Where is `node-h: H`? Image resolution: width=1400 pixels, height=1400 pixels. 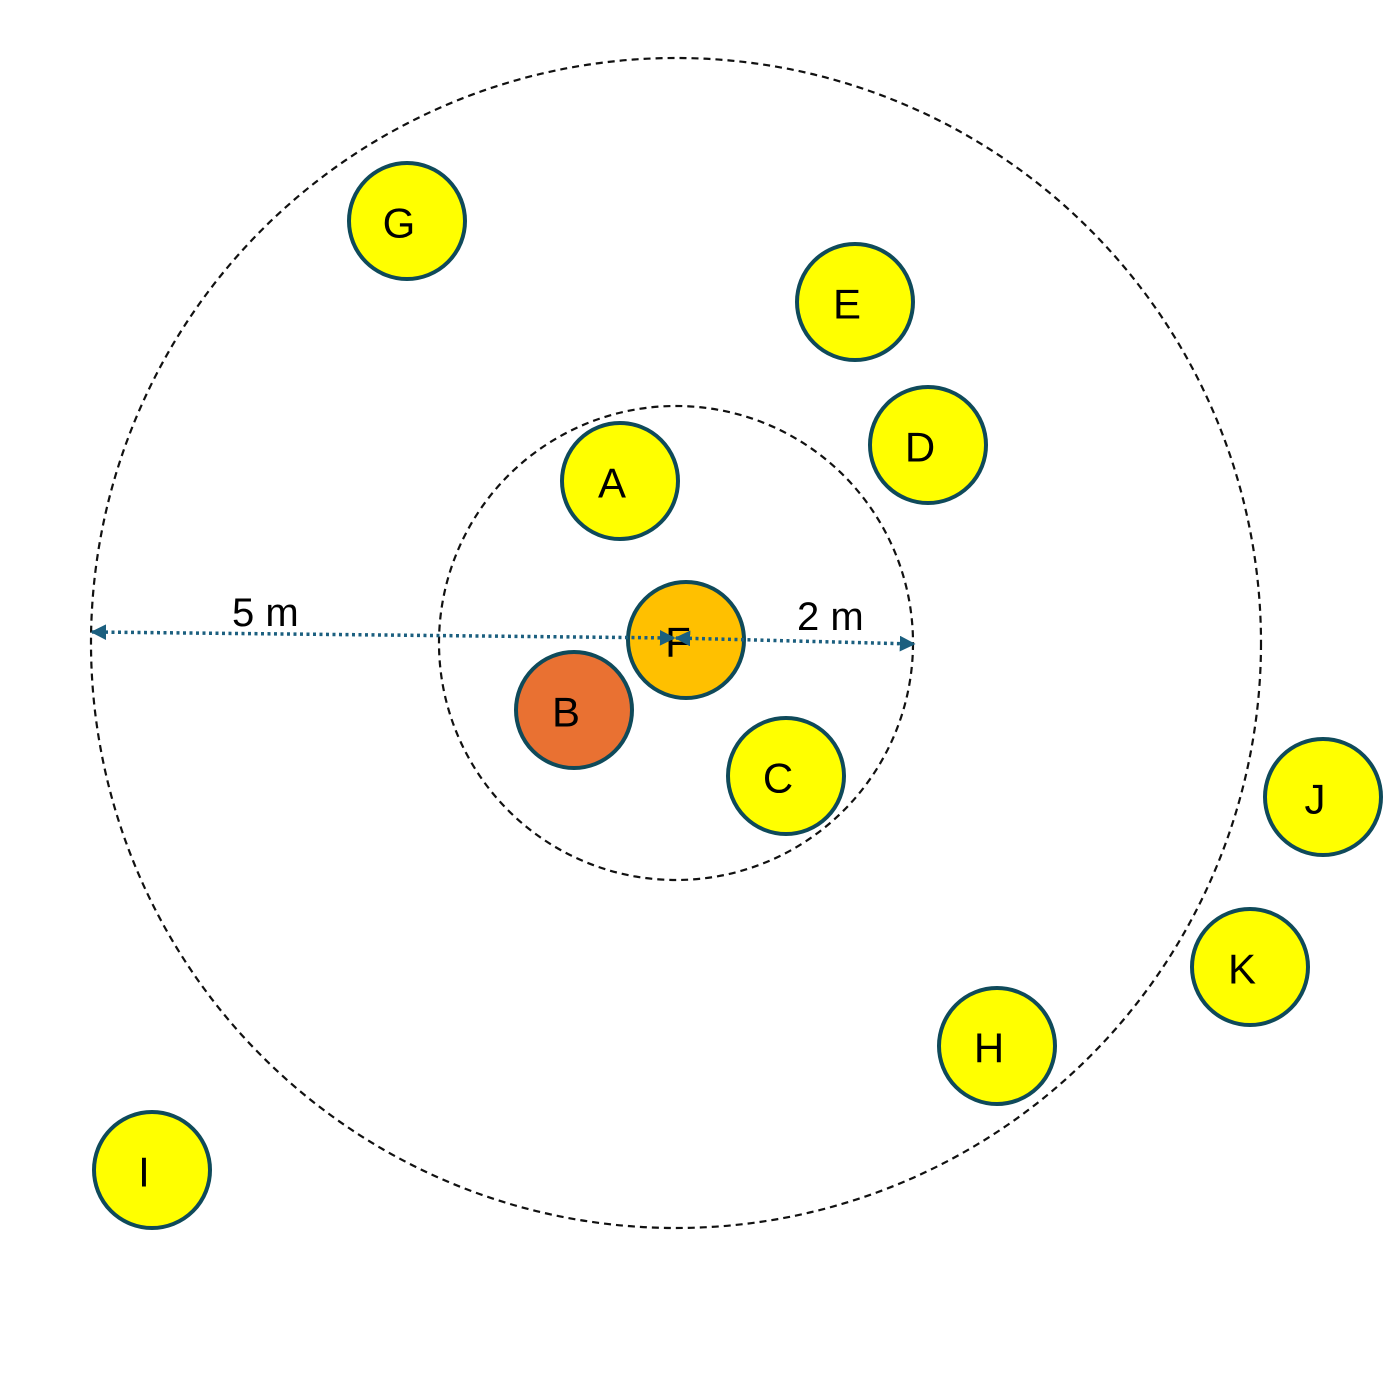 node-h: H is located at coordinates (997, 1046).